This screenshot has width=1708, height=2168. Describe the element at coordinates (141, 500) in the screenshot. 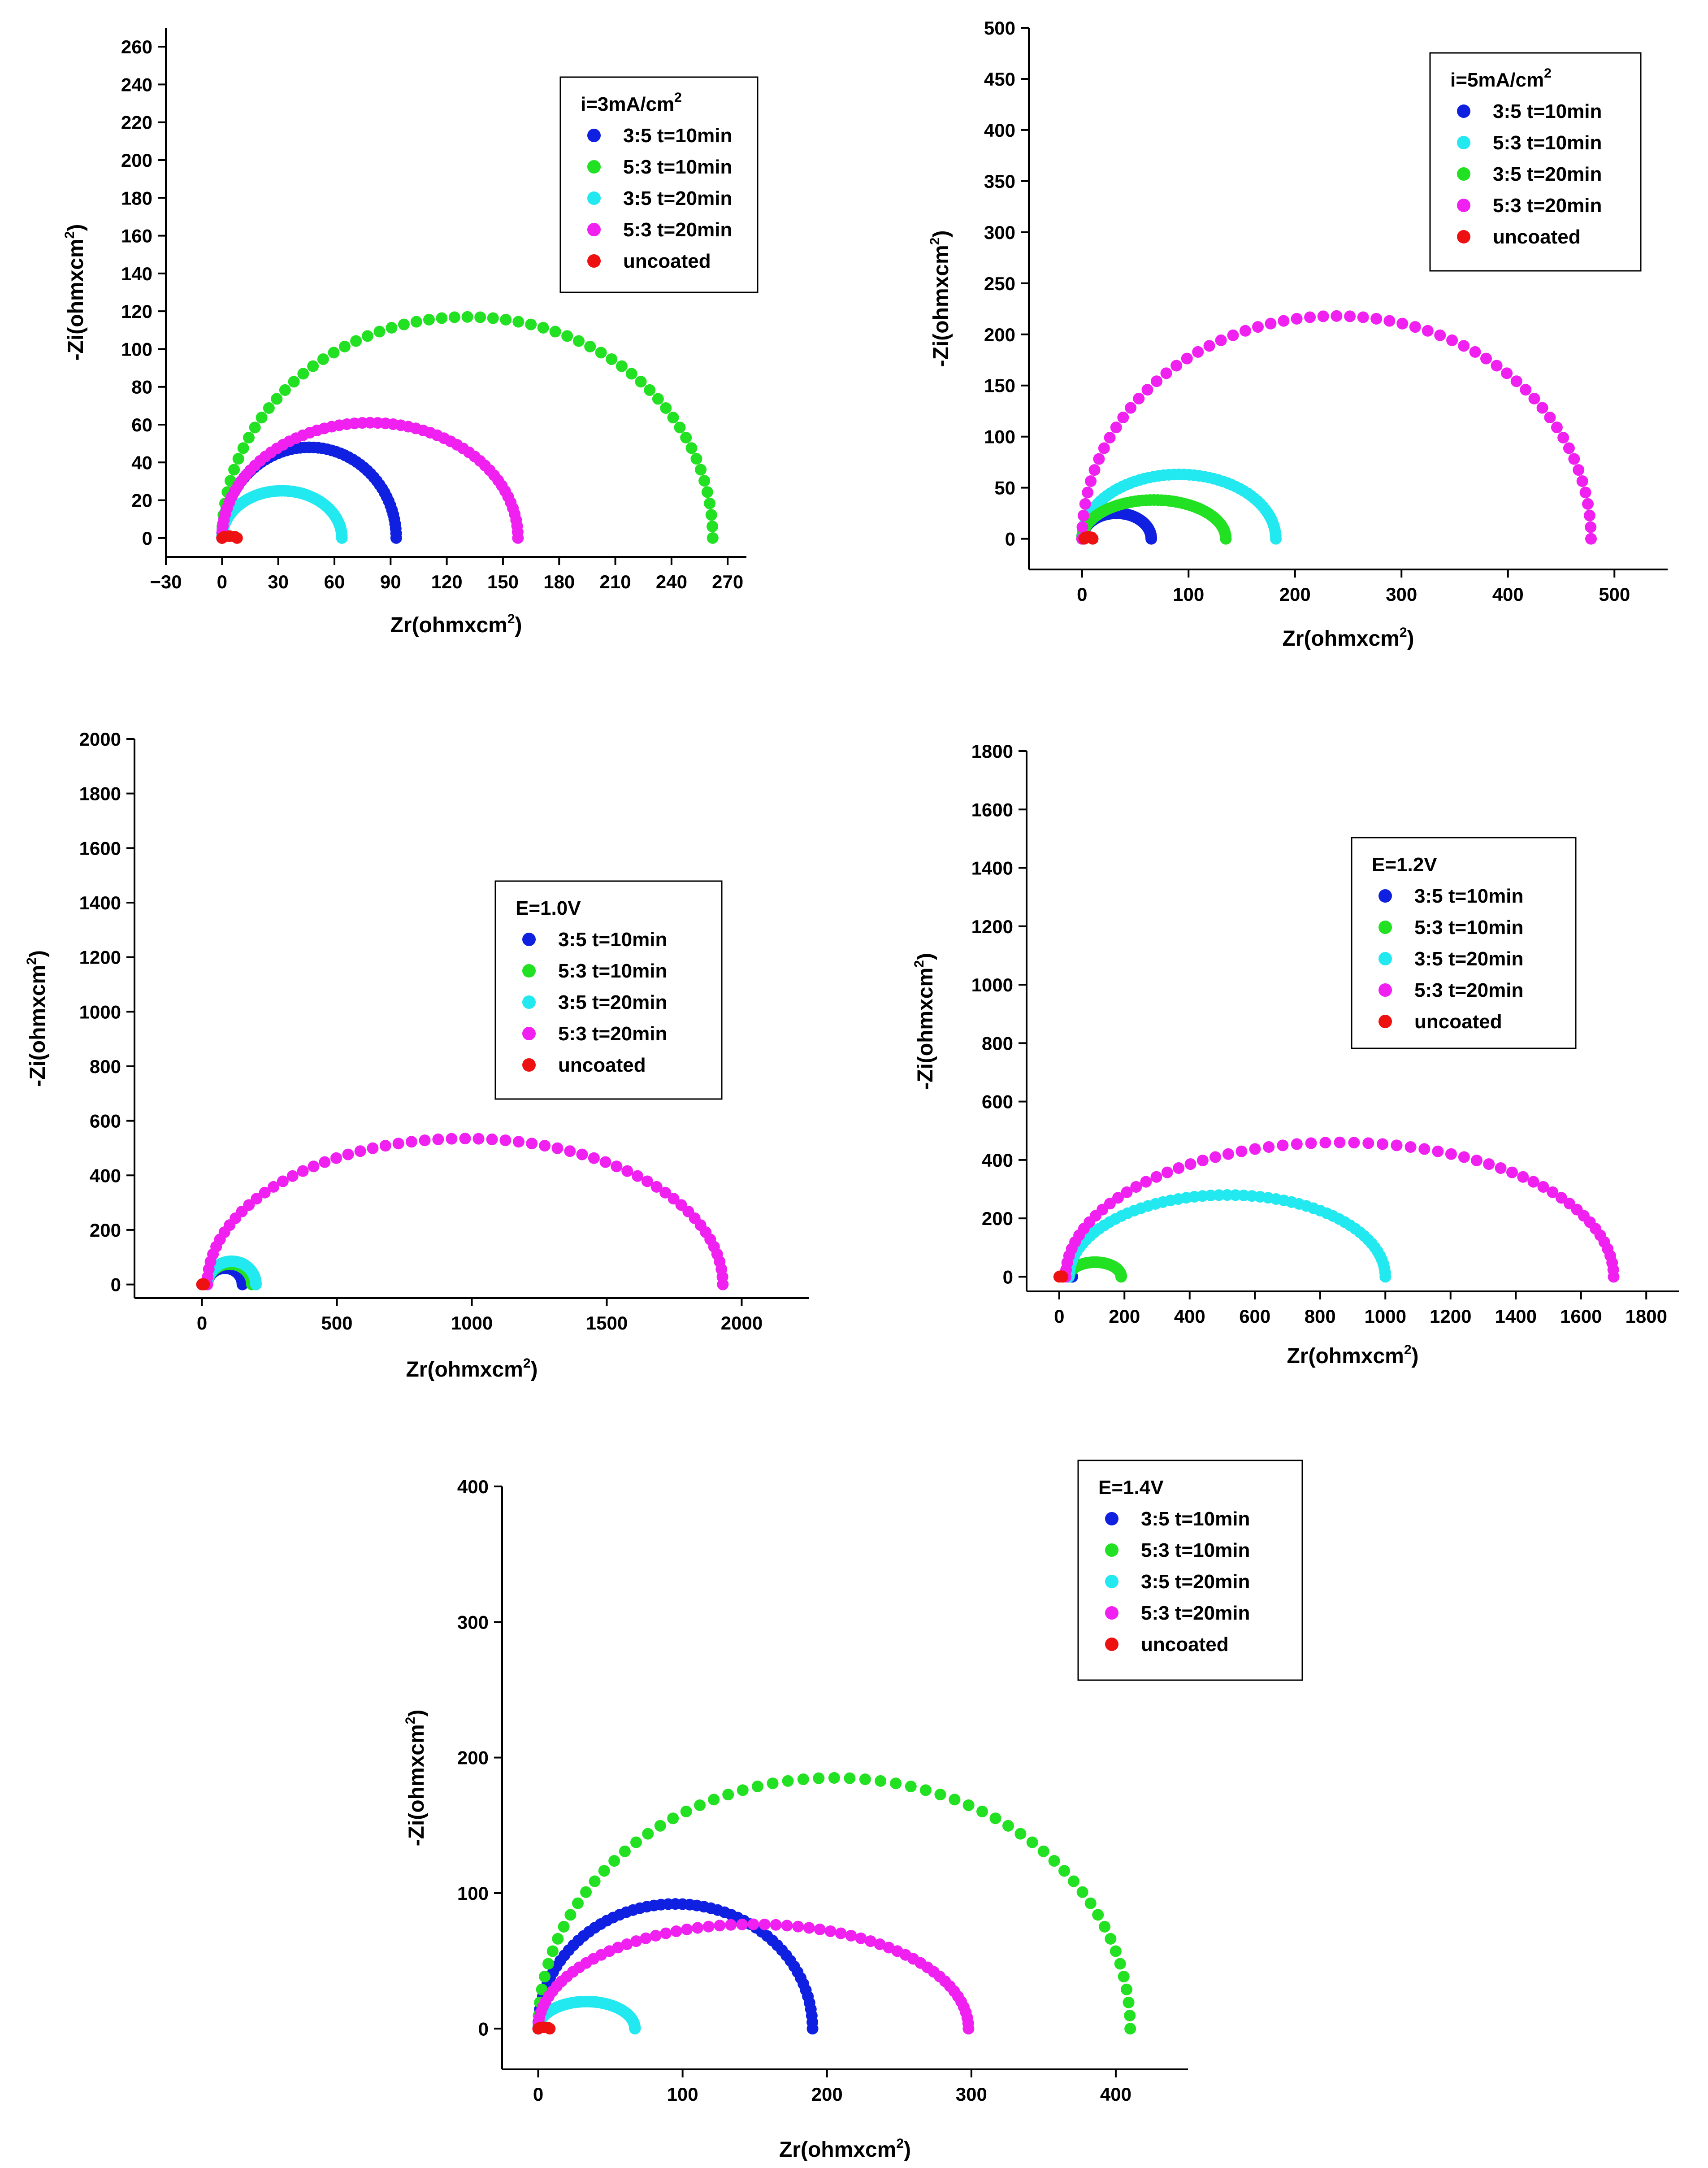

I see `y-tick-label: 20` at that location.